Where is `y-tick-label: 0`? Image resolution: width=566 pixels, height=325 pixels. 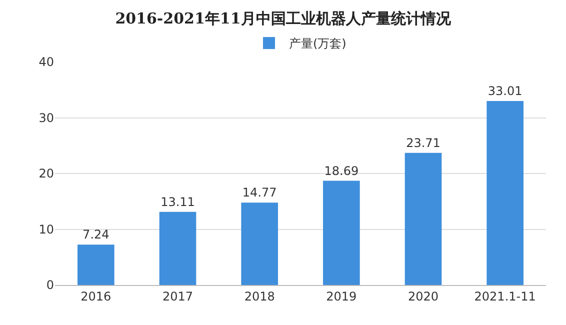
y-tick-label: 0 is located at coordinates (50, 285).